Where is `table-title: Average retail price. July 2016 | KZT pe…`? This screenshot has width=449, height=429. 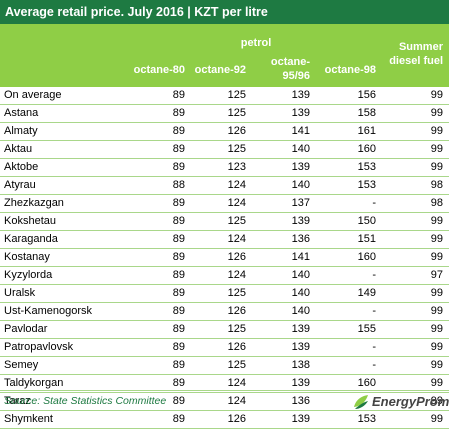
table-title: Average retail price. July 2016 | KZT pe… is located at coordinates (224, 12).